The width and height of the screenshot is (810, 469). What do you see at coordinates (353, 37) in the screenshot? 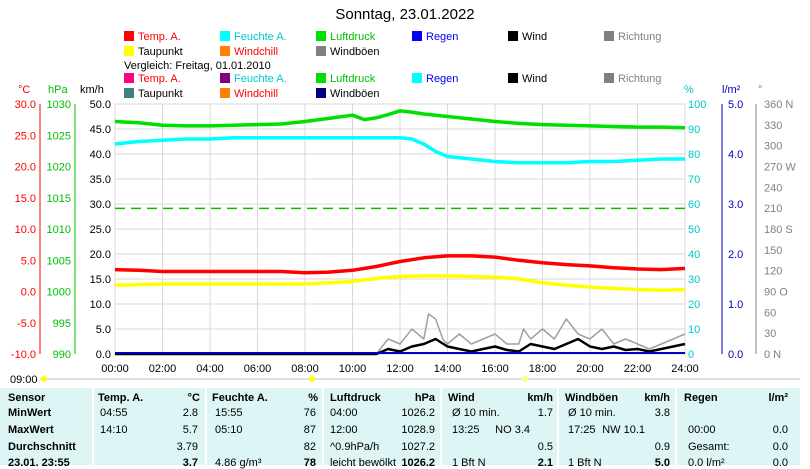
I see `legend-label: Luftdruck` at bounding box center [353, 37].